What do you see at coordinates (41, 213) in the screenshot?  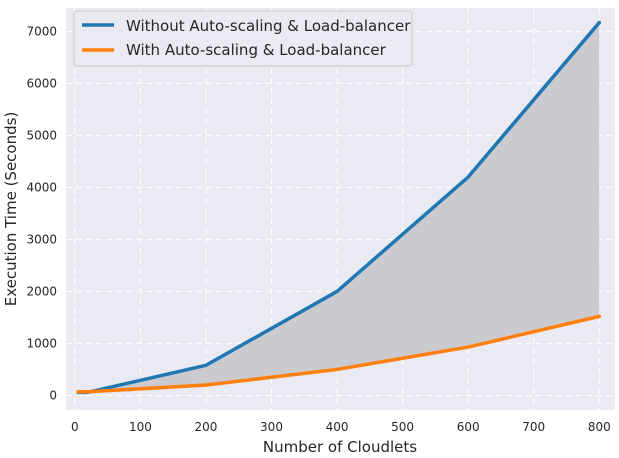 I see `y-tick-labels: 0 1000 2000 3000 4000 5000 6000 7000` at bounding box center [41, 213].